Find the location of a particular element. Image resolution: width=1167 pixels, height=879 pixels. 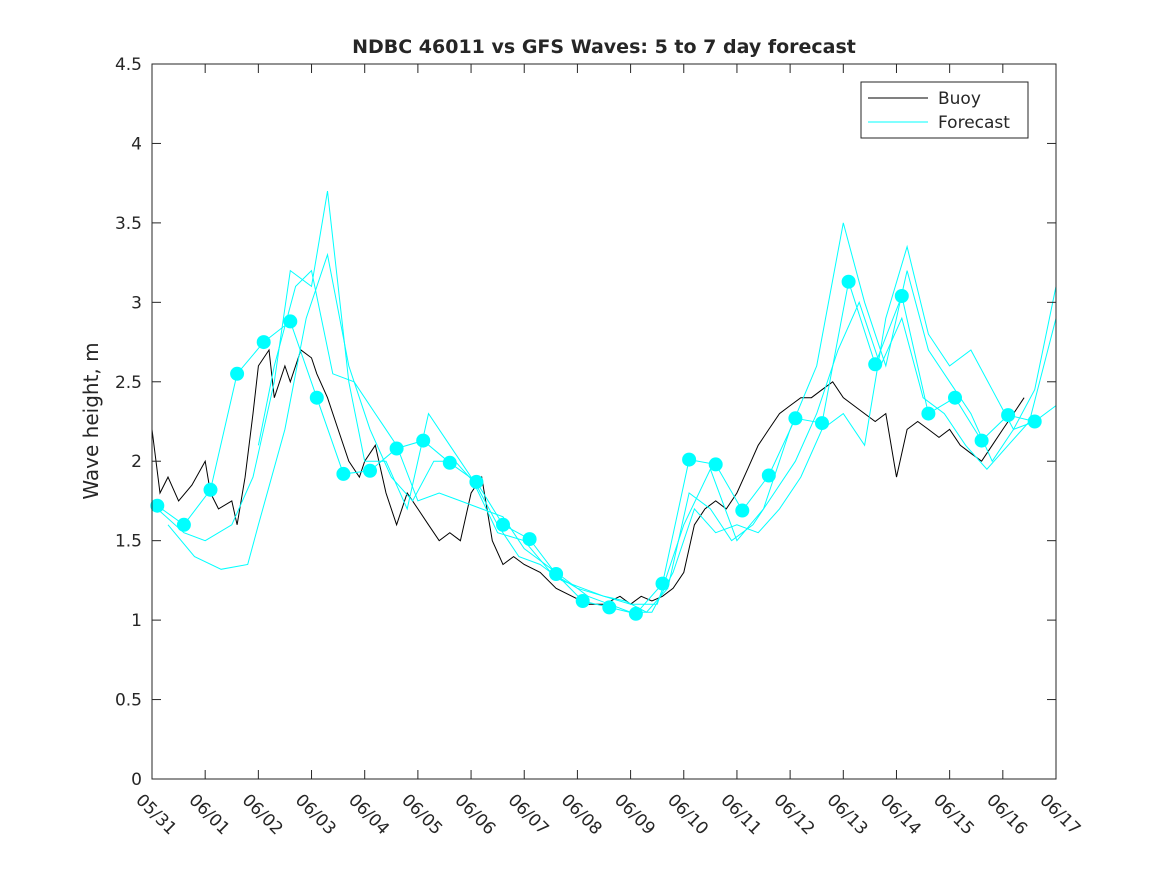

y-axis-label: Wave height, m is located at coordinates (91, 420).